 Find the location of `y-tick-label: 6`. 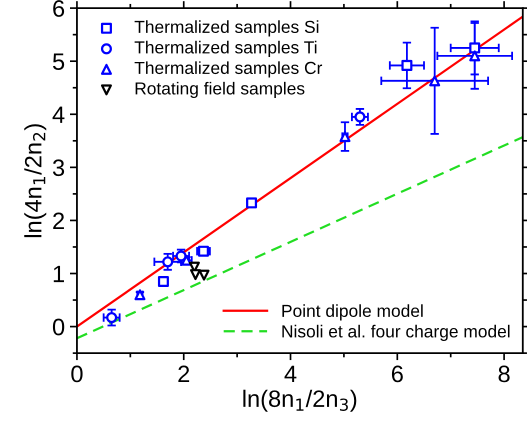

y-tick-label: 6 is located at coordinates (58, 8).